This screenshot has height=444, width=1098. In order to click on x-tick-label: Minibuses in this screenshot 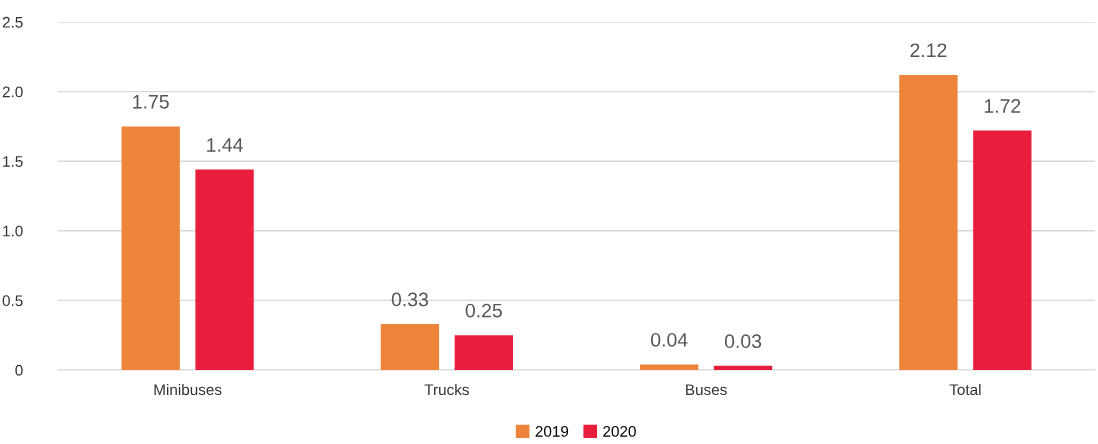, I will do `click(188, 389)`.